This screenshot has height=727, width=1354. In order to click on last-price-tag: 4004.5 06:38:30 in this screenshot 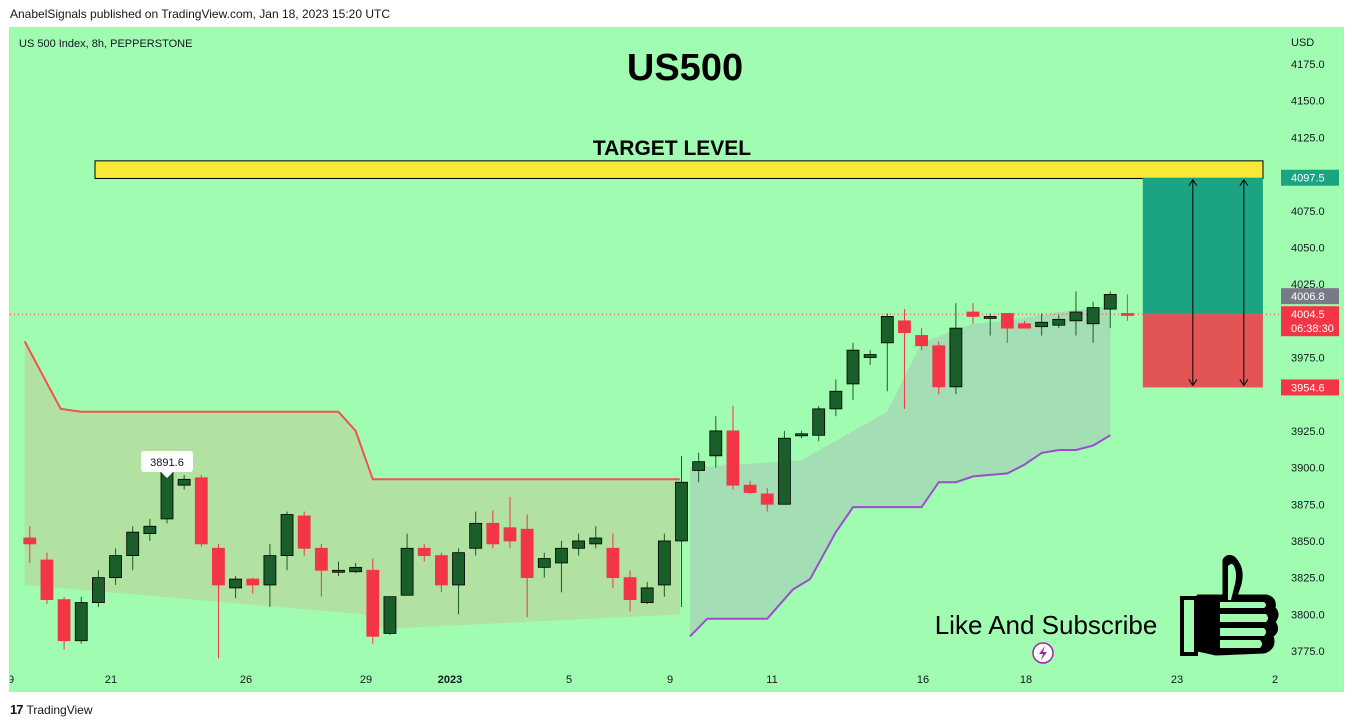, I will do `click(1310, 321)`.